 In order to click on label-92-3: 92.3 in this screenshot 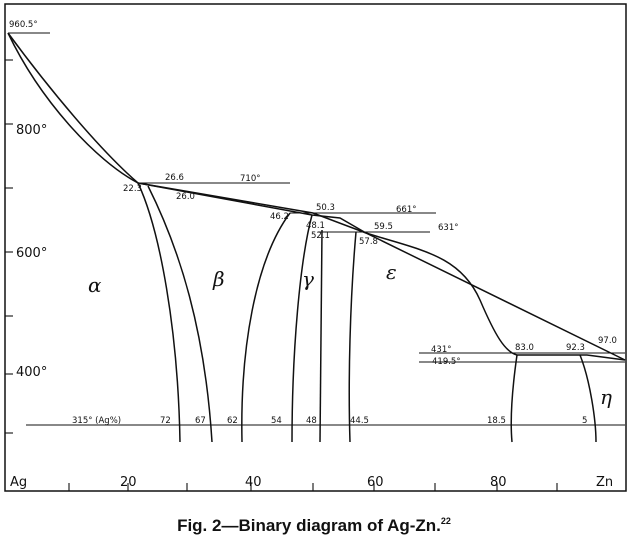, I will do `click(575, 348)`.